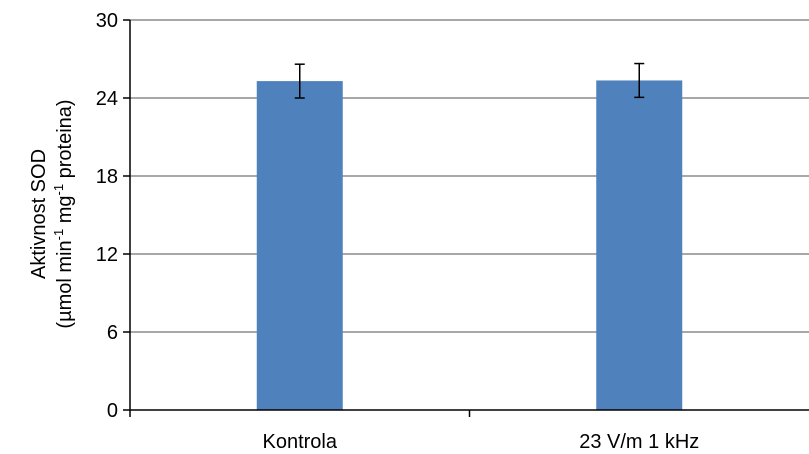 This screenshot has width=809, height=454. I want to click on y-axis-title-sup2: -1, so click(58, 190).